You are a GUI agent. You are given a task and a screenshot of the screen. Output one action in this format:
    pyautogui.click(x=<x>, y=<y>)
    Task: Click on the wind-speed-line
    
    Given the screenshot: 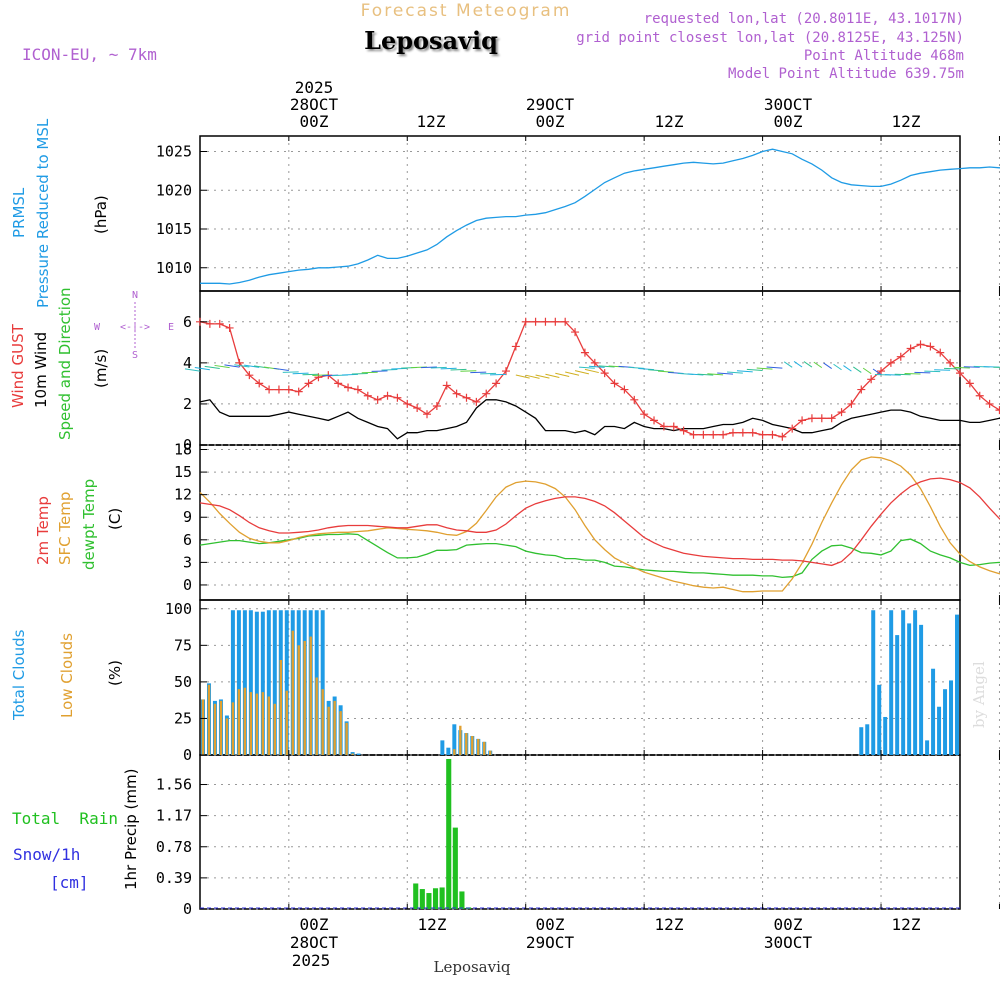 What is the action you would take?
    pyautogui.click(x=599, y=419)
    